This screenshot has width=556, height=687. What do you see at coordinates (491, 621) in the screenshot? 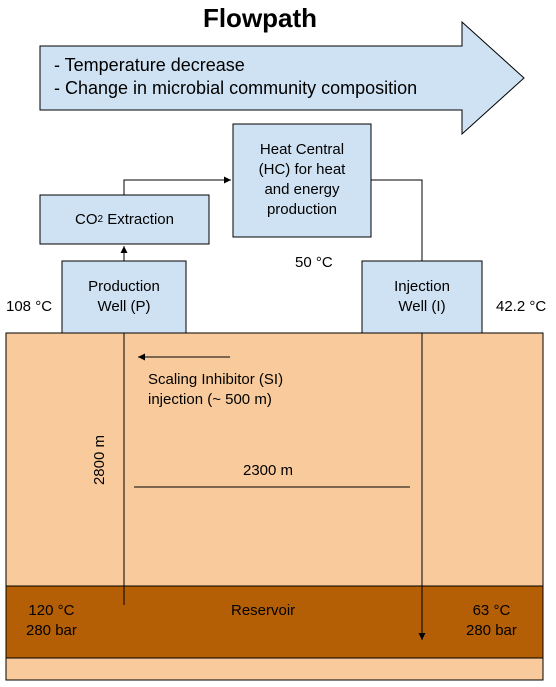
I see `reservoir-right-conditions: 63 °C 280 bar` at bounding box center [491, 621].